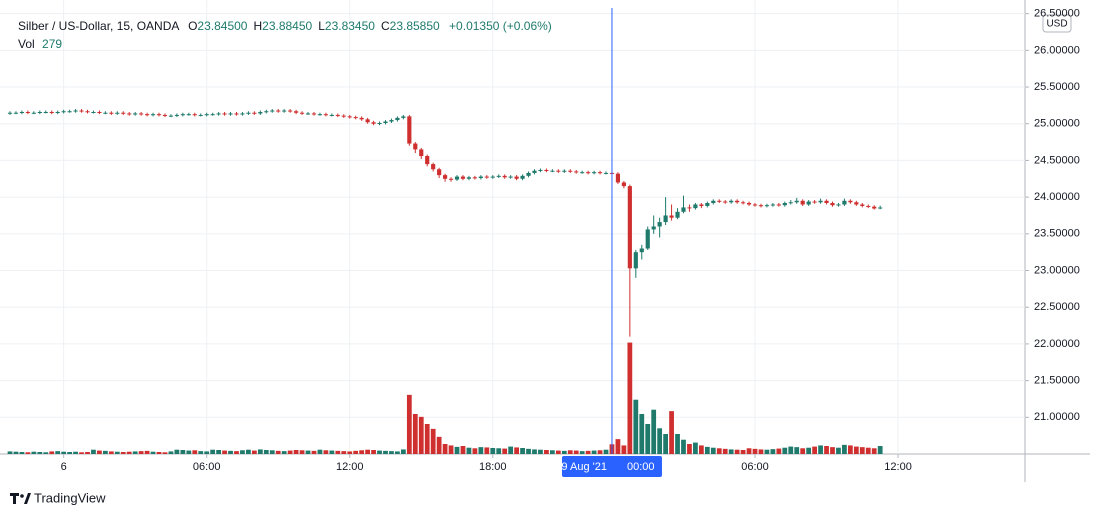 The height and width of the screenshot is (517, 1100). Describe the element at coordinates (414, 26) in the screenshot. I see `ohlc-value: 23.85850` at that location.